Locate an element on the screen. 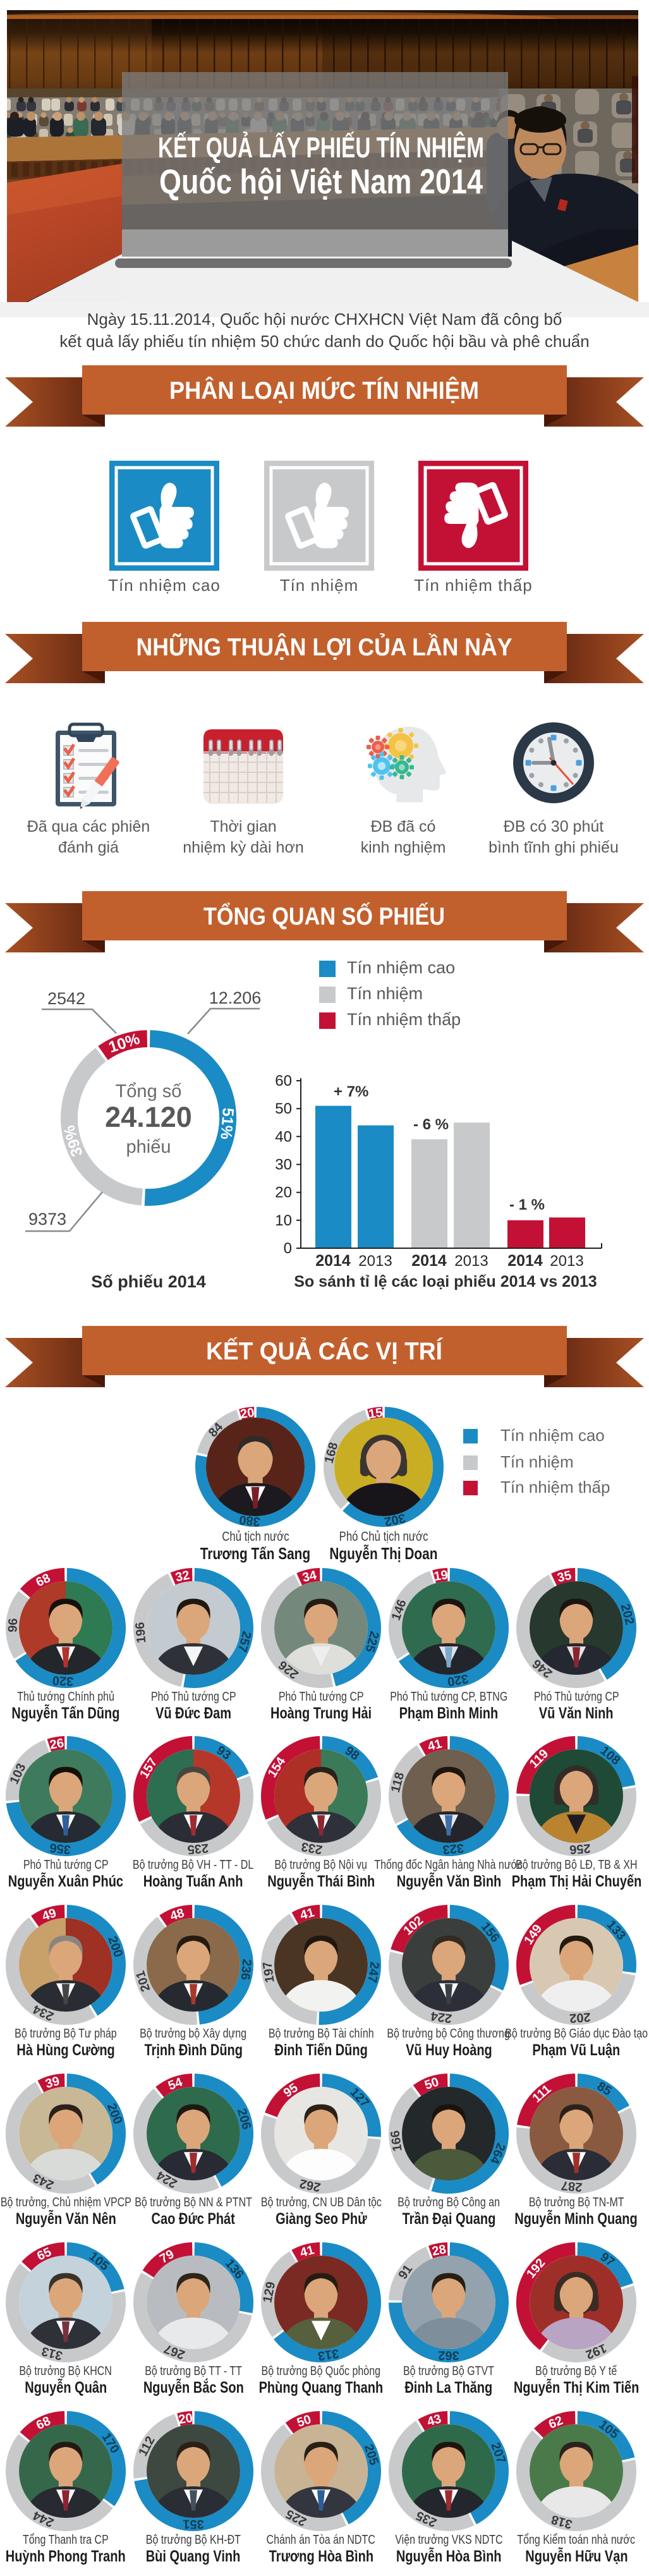 This screenshot has height=2576, width=649. svg-text: 19 is located at coordinates (441, 1576).